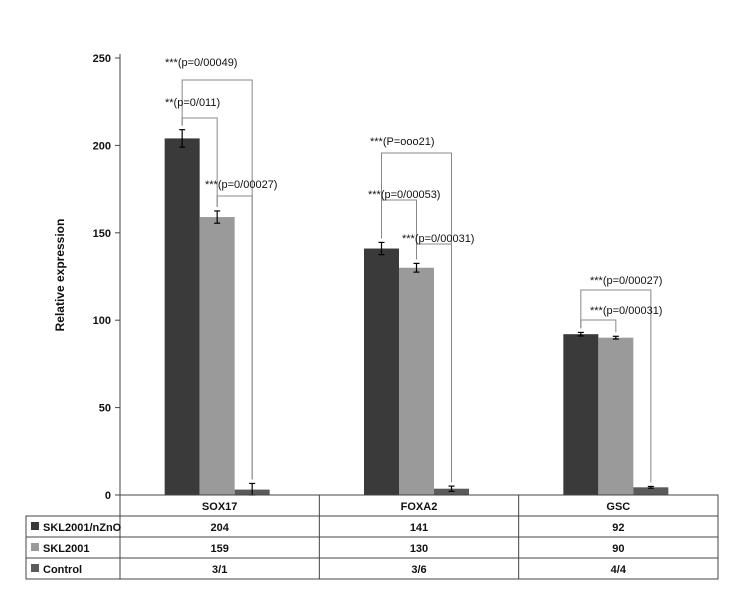  Describe the element at coordinates (192, 103) in the screenshot. I see `significance-label: **(p=0/011)` at that location.